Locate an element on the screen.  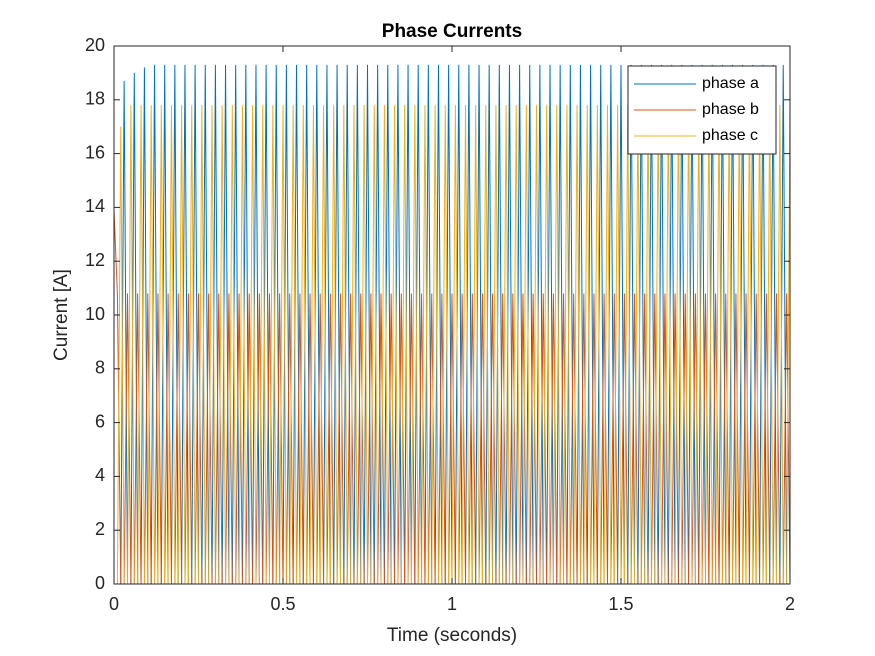
y-tick-label: 16 is located at coordinates (95, 152).